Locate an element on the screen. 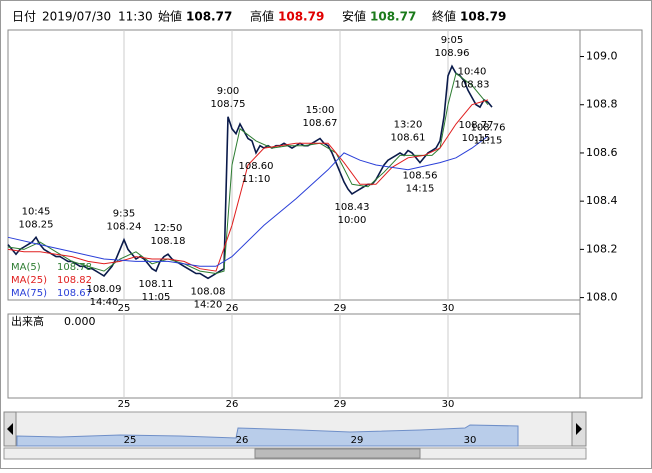  annotation-time: 11:05 is located at coordinates (156, 297).